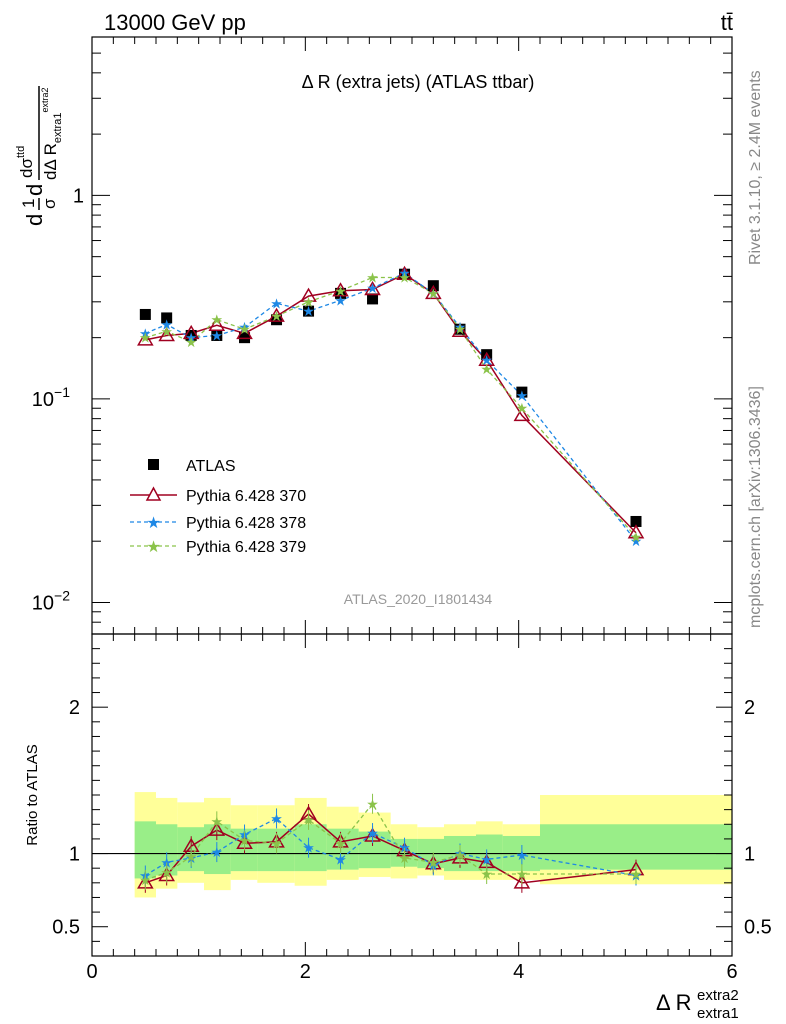 This screenshot has height=1024, width=786. I want to click on x-axis-label: Δ R extra2 extra1, so click(697, 1004).